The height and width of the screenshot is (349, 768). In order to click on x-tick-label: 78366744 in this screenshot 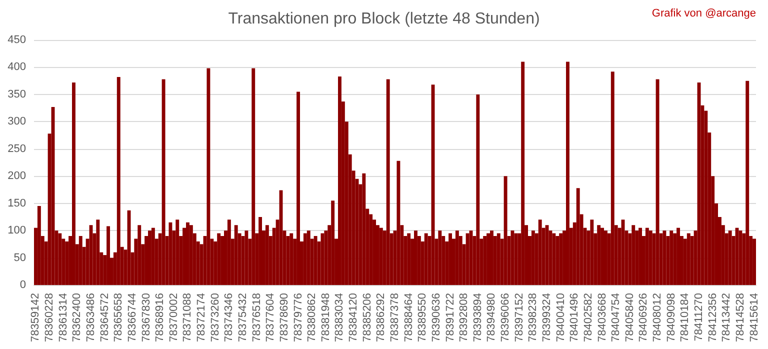, I will do `click(132, 317)`.